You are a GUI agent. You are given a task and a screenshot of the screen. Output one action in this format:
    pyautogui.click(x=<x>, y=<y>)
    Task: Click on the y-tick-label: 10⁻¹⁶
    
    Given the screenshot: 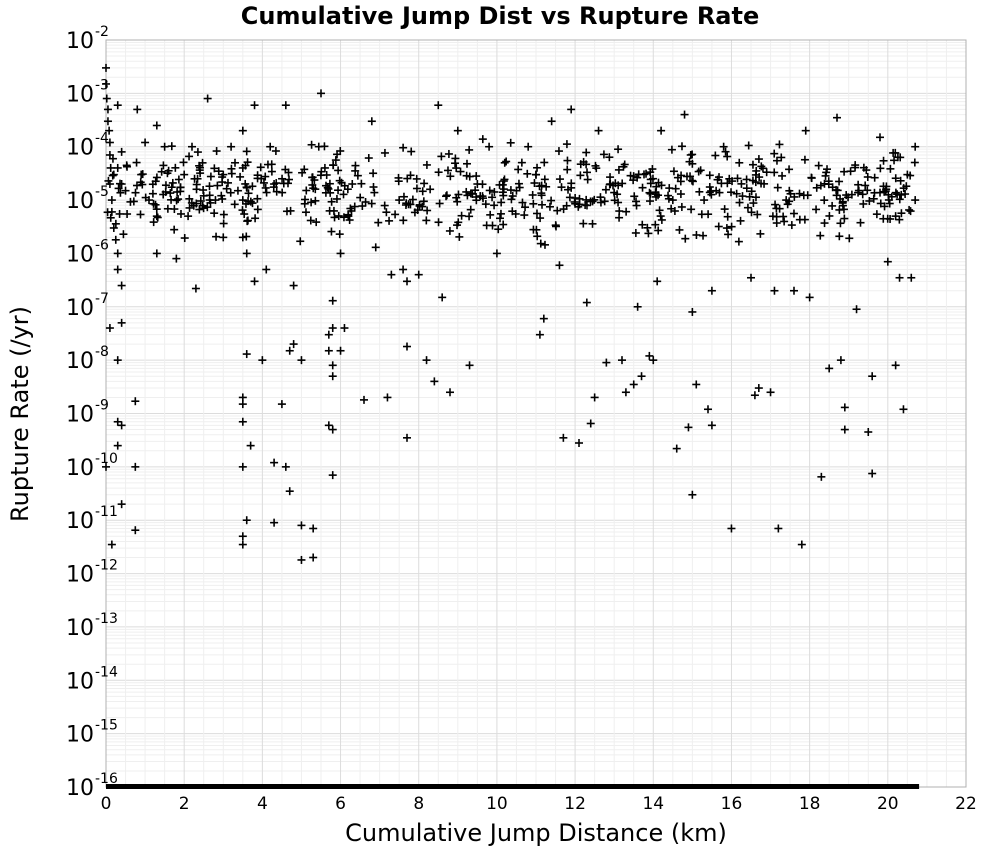 What is the action you would take?
    pyautogui.click(x=92, y=786)
    